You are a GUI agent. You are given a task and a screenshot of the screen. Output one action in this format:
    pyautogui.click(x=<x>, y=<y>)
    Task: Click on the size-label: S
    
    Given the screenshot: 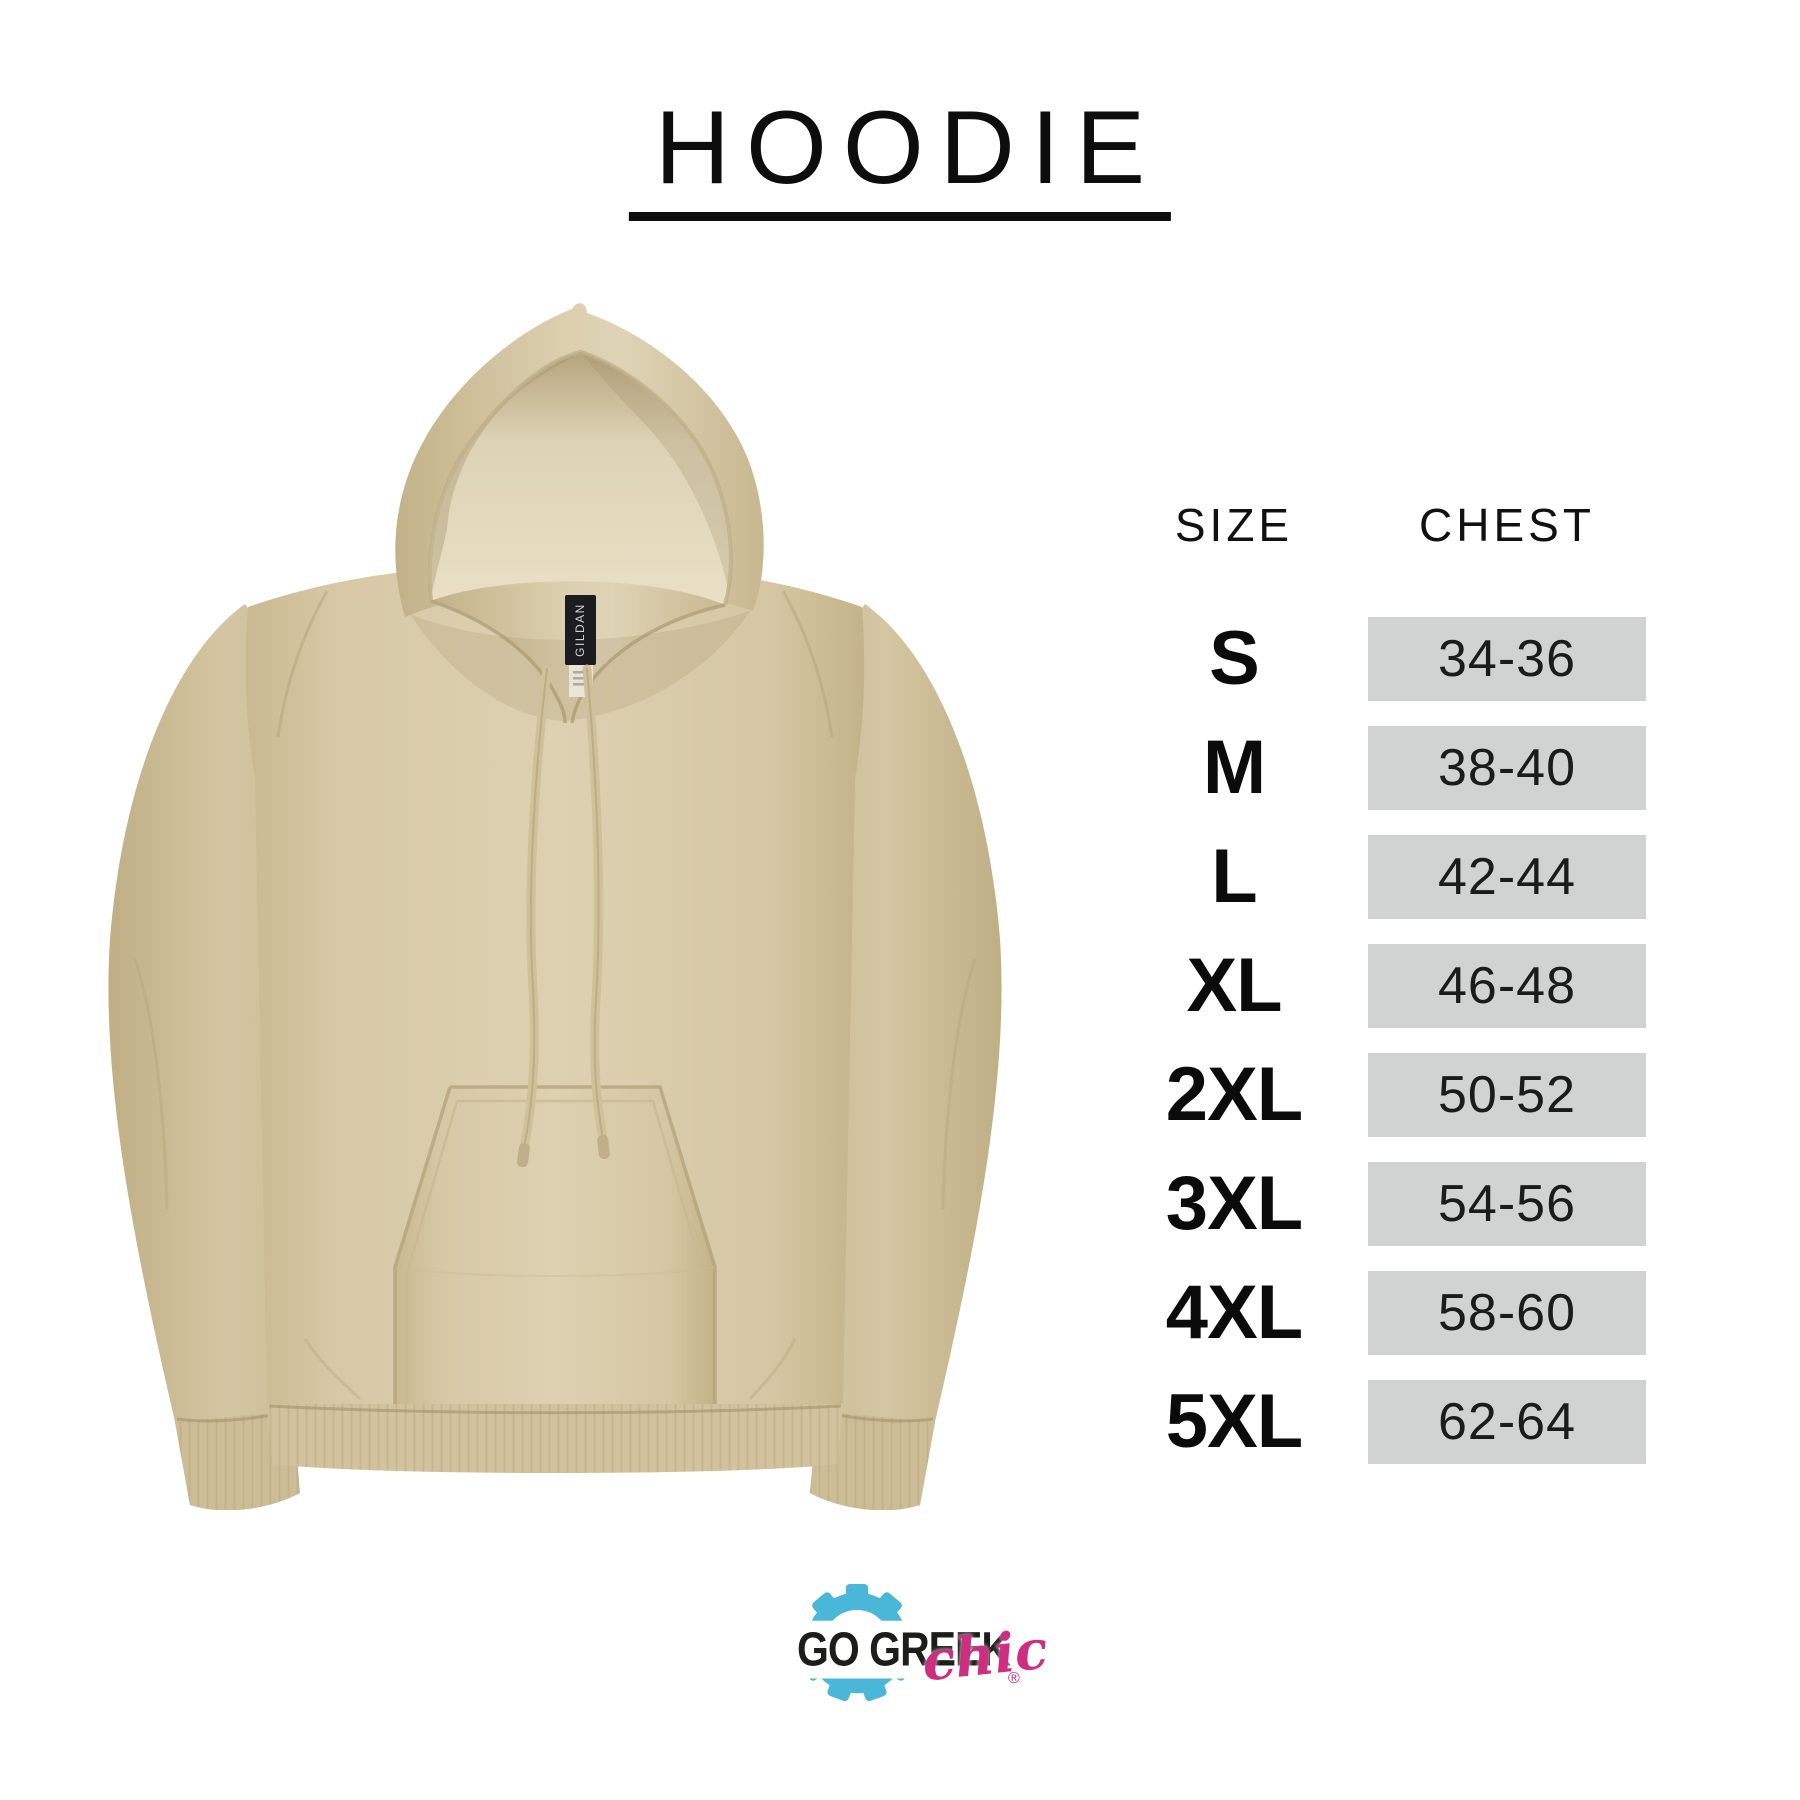 What is the action you would take?
    pyautogui.click(x=1234, y=658)
    